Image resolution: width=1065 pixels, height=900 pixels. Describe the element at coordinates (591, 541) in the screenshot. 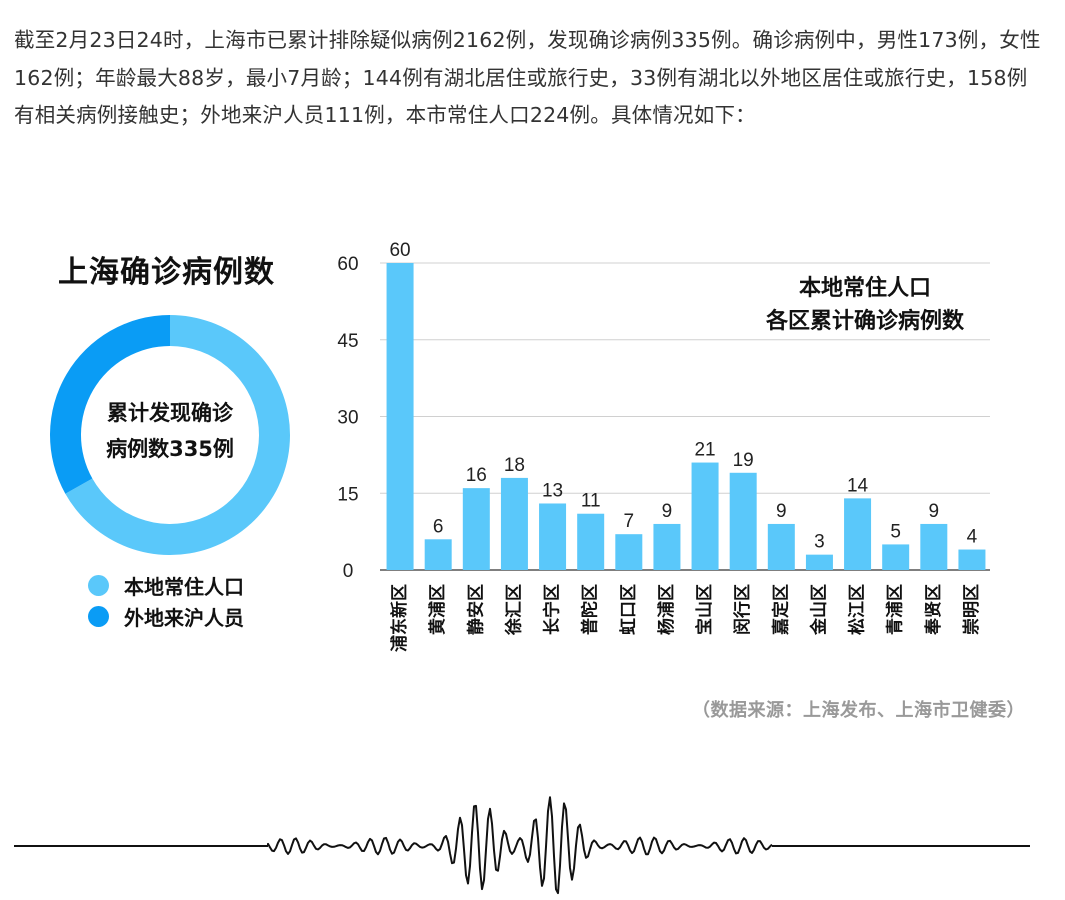

I see `bar-普陀区` at that location.